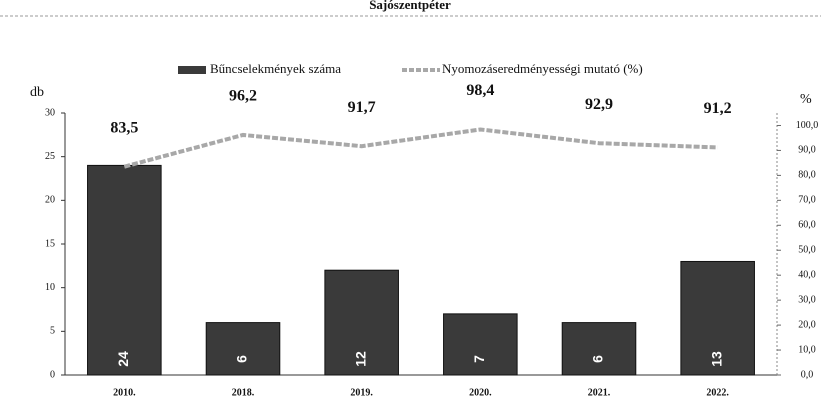 The height and width of the screenshot is (415, 821). What do you see at coordinates (807, 349) in the screenshot?
I see `y2-tick-label: 10,0` at bounding box center [807, 349].